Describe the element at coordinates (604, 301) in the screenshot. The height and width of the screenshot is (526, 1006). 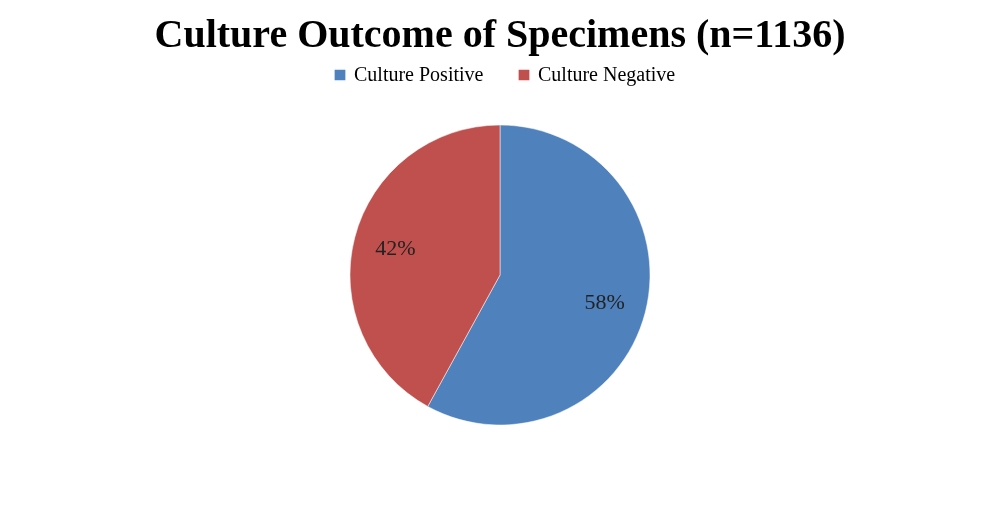
I see `data-label: 58%` at that location.